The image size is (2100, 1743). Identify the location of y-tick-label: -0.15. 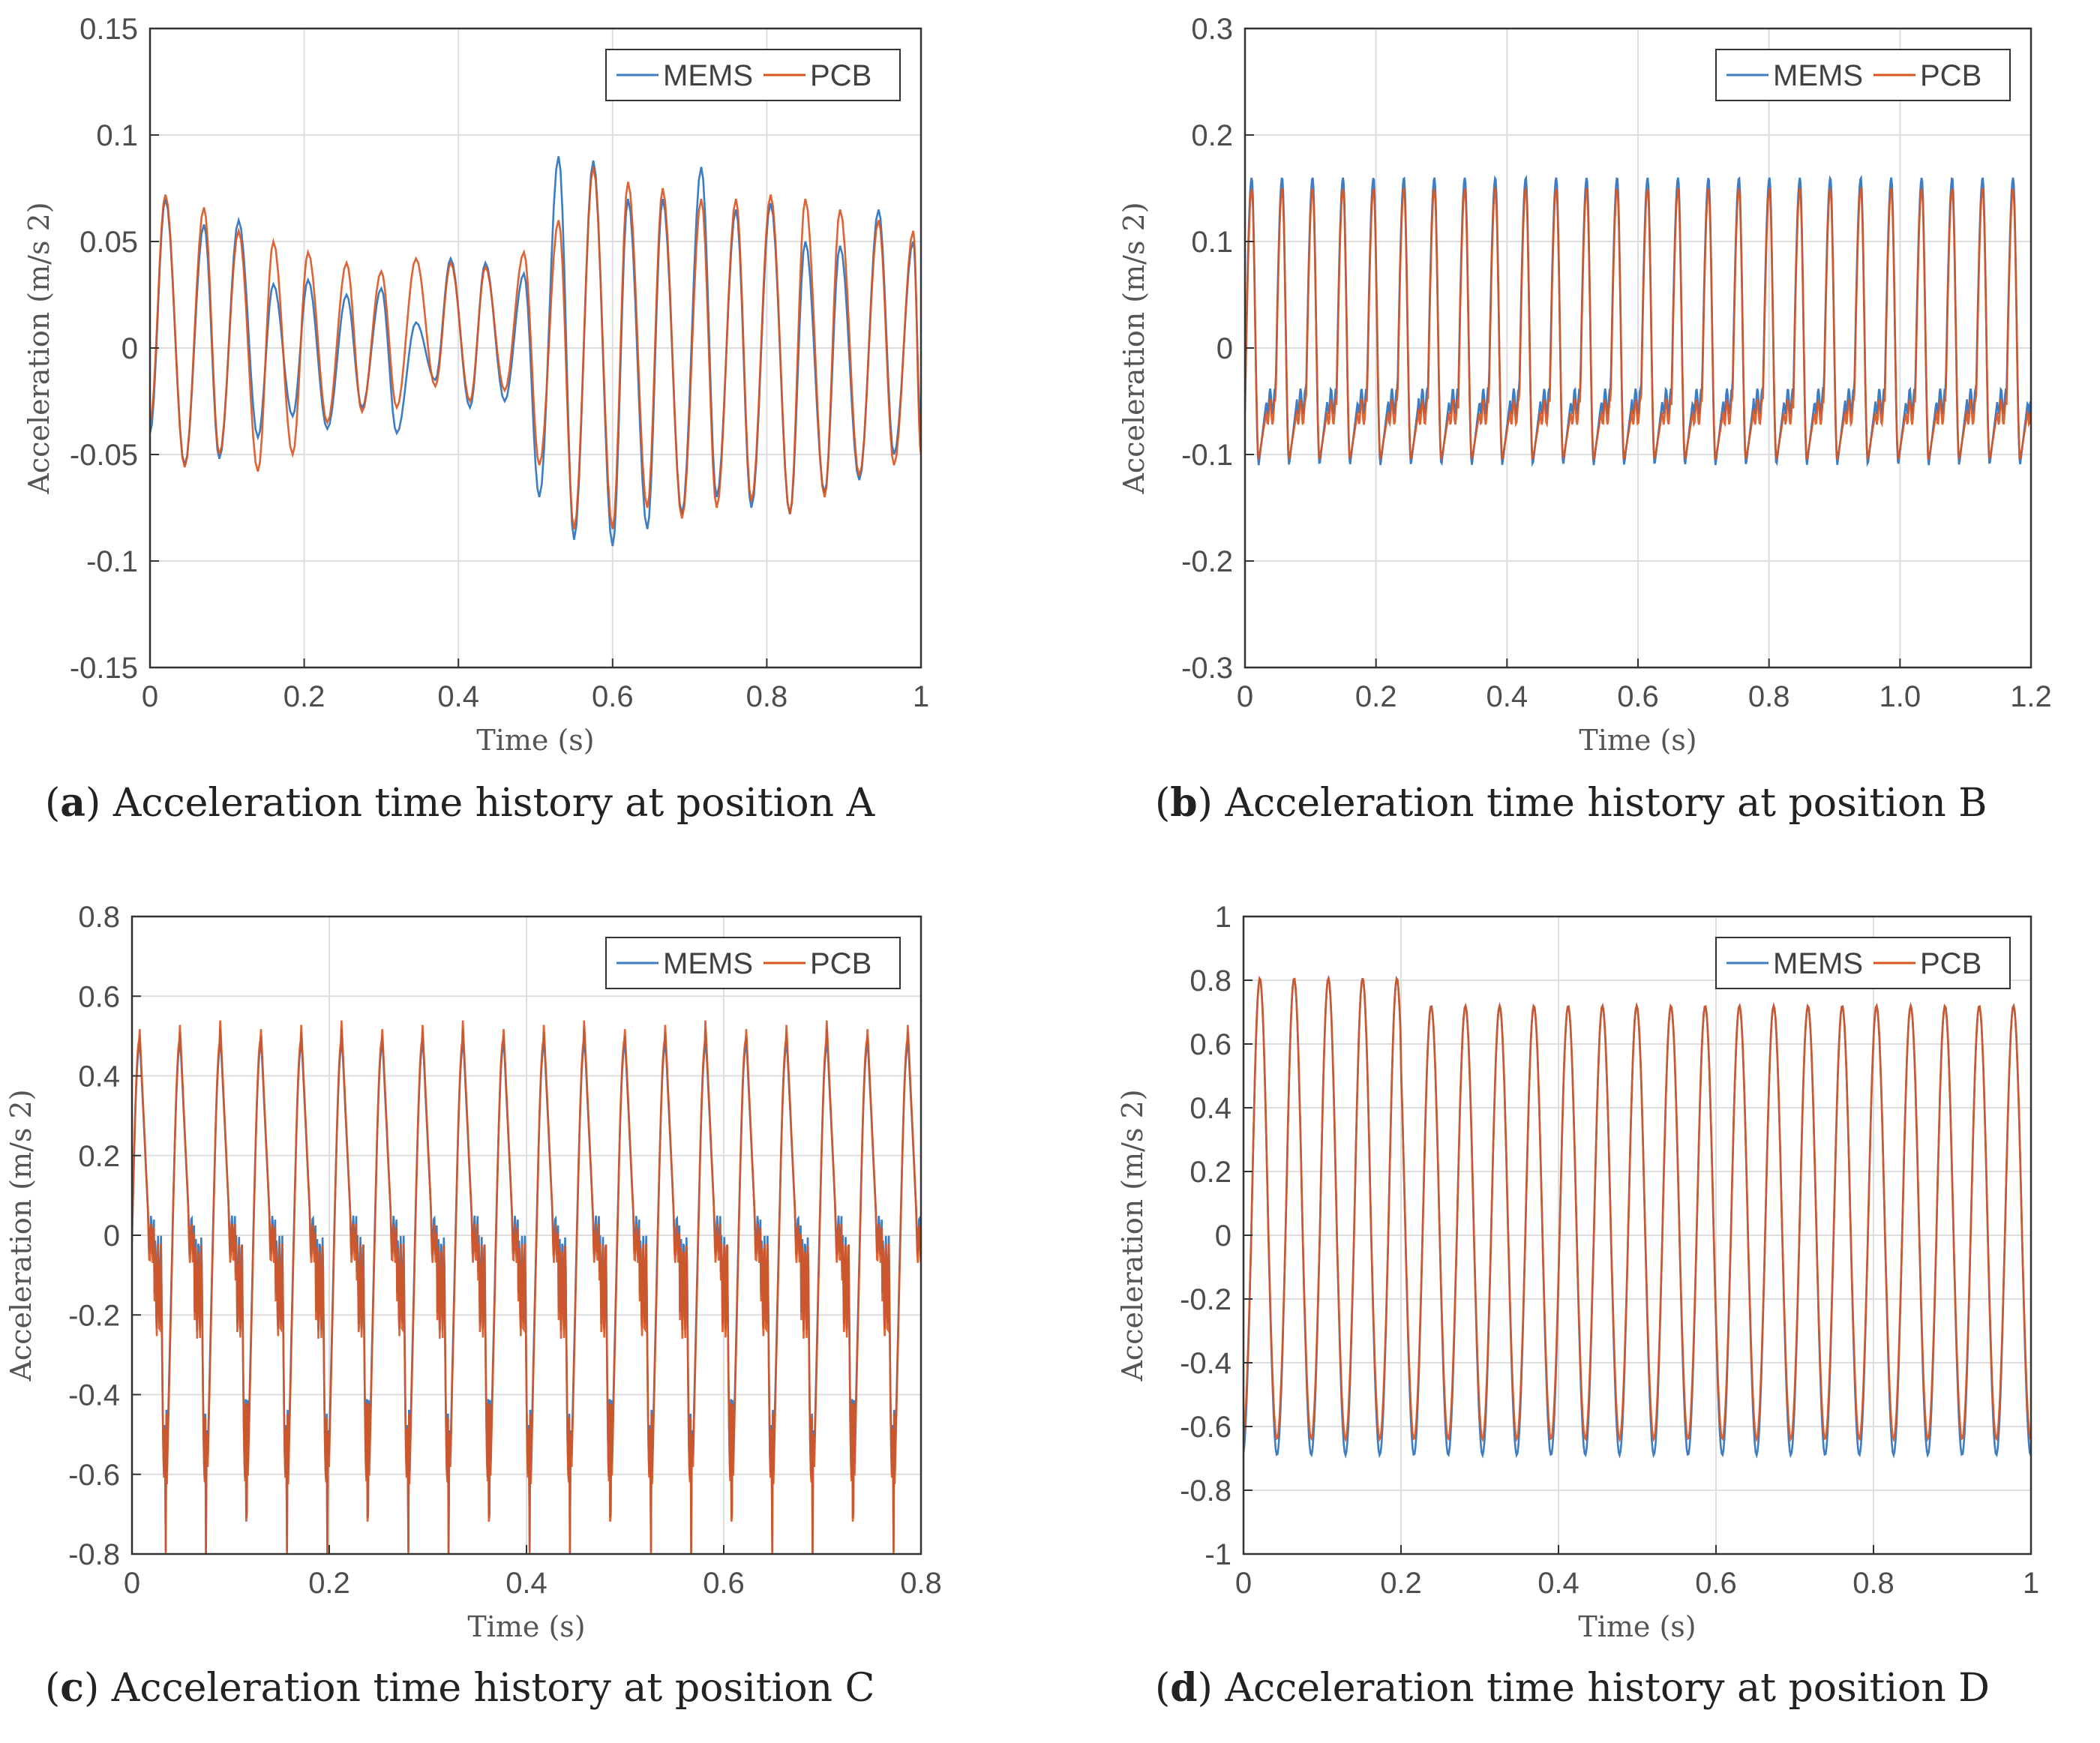
(104, 668).